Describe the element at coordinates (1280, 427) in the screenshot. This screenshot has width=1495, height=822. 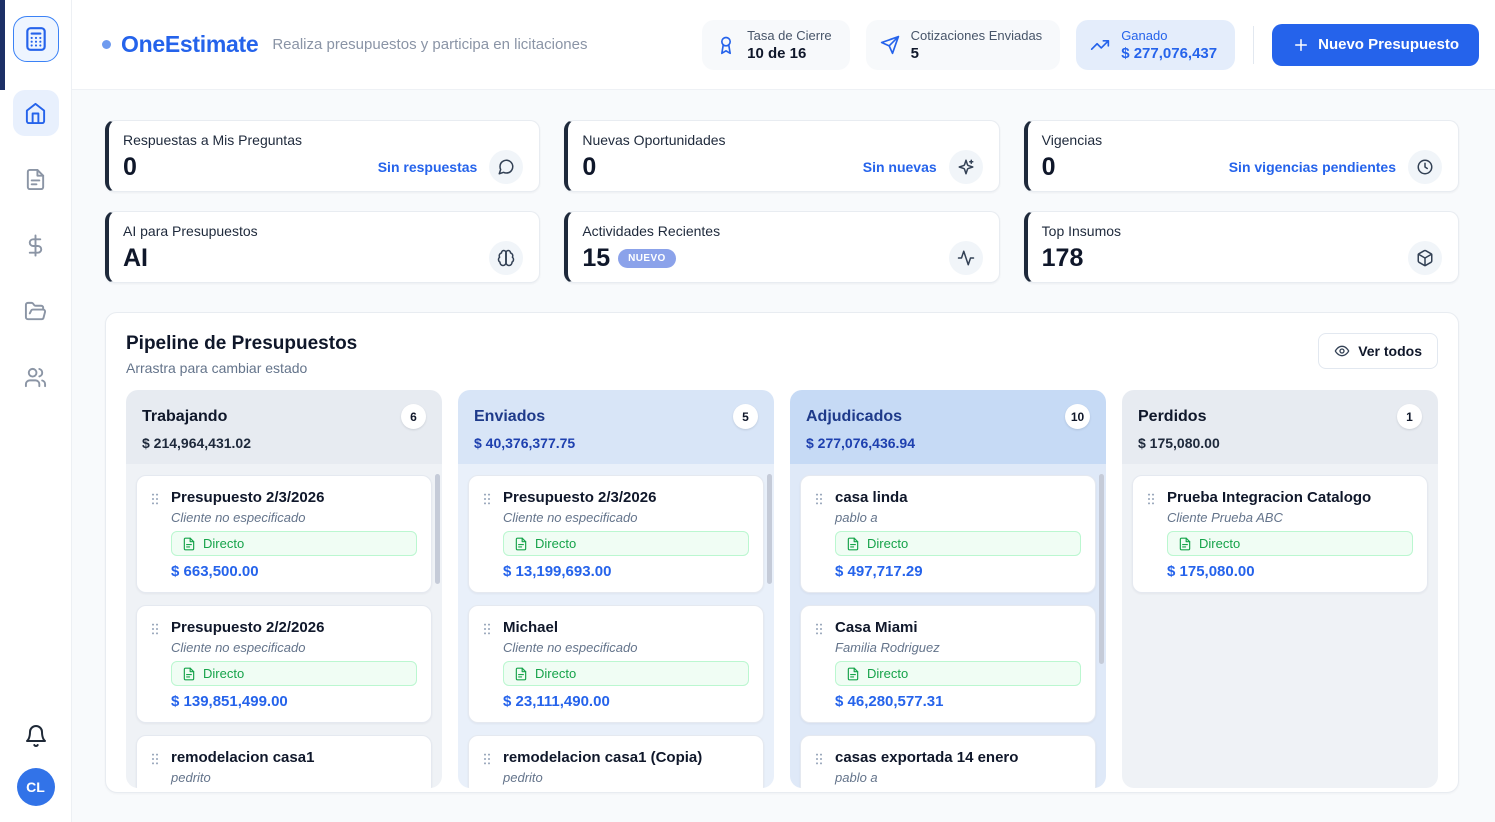
I see `column-header: Perdidos 1 $ 175,080.00` at that location.